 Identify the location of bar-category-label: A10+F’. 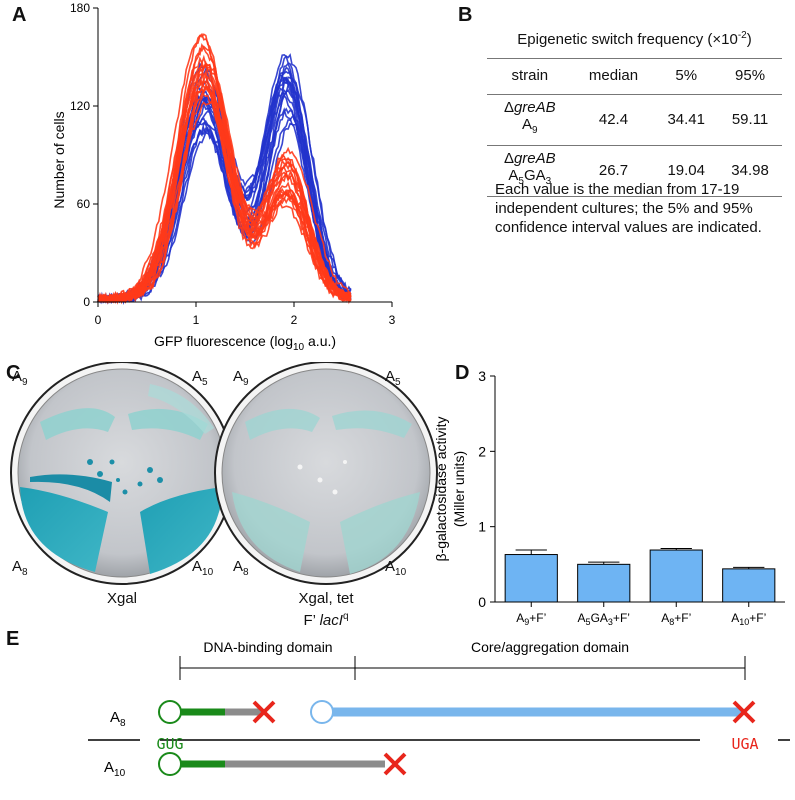
(748, 619).